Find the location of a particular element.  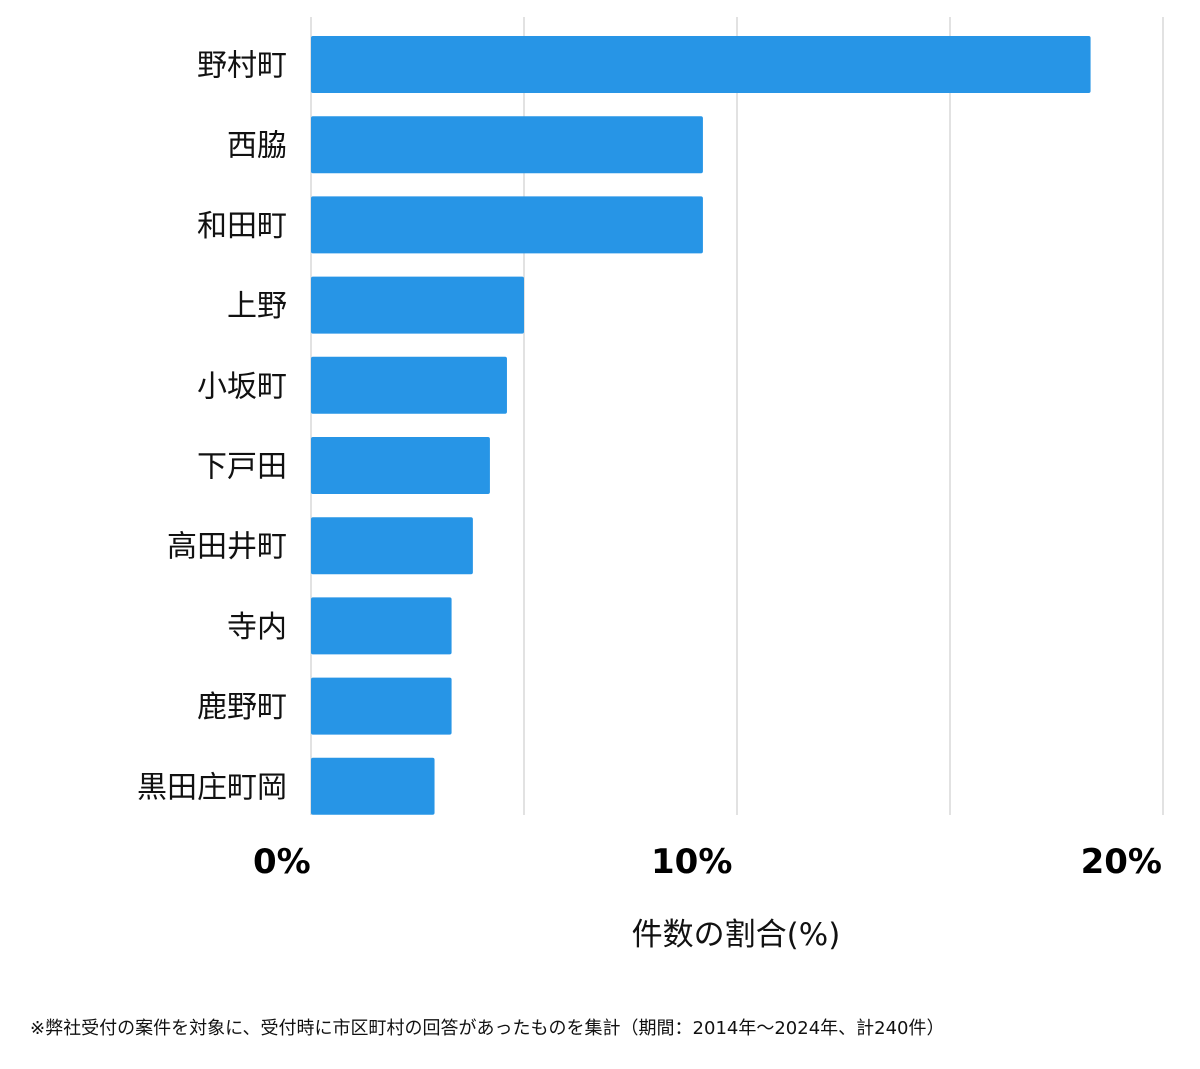

category-label: 小坂町 is located at coordinates (242, 386).